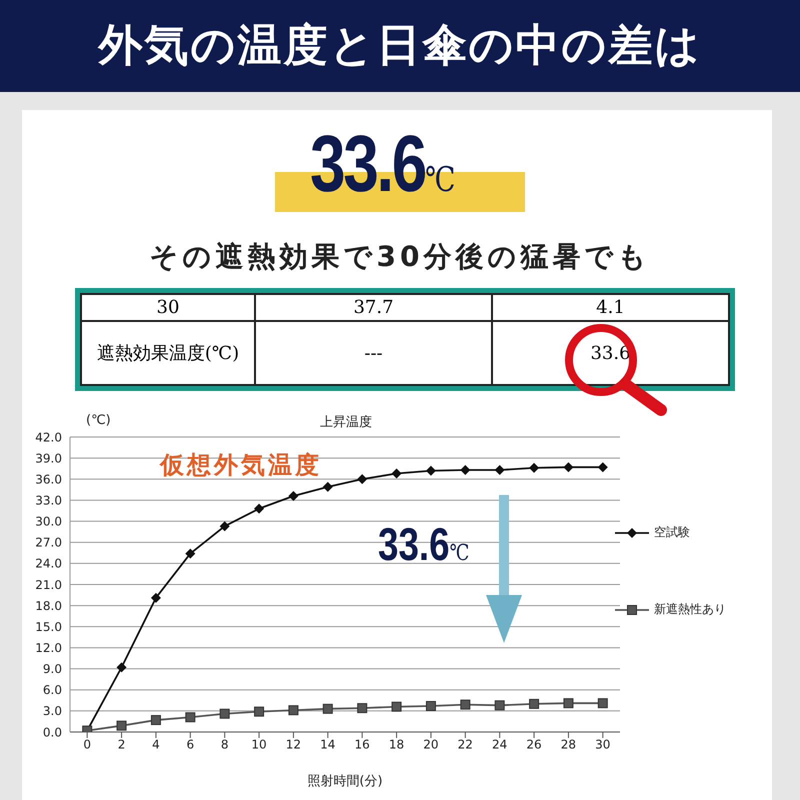 The image size is (800, 800). Describe the element at coordinates (500, 745) in the screenshot. I see `x-tick-label: 24` at that location.